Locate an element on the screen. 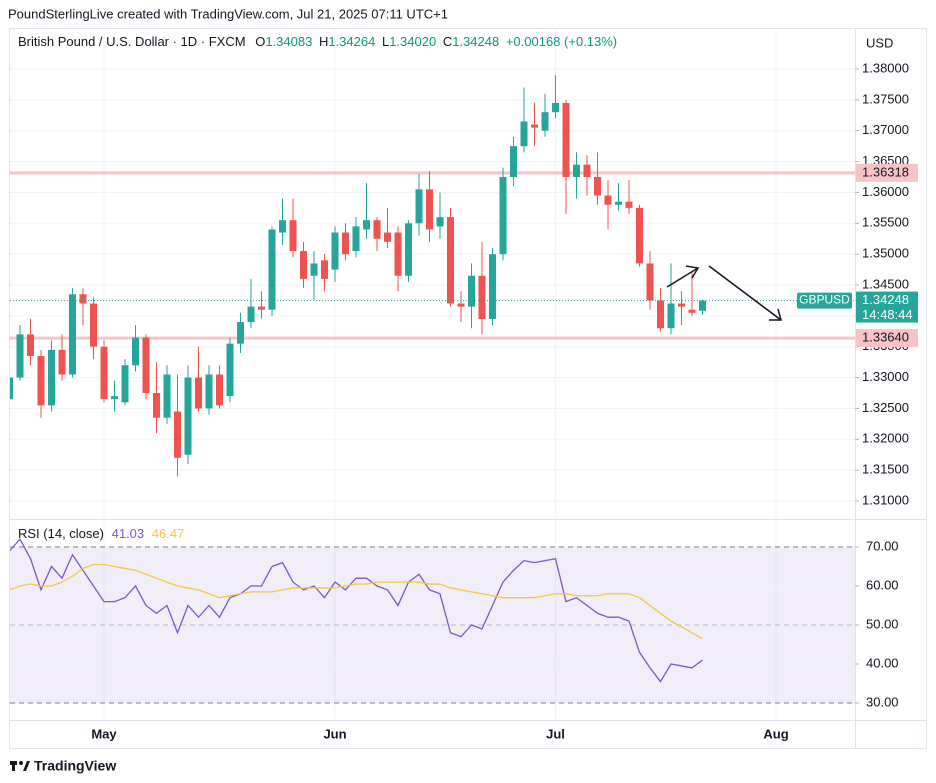 Image resolution: width=936 pixels, height=783 pixels. price-label: 1.34248 is located at coordinates (885, 299).